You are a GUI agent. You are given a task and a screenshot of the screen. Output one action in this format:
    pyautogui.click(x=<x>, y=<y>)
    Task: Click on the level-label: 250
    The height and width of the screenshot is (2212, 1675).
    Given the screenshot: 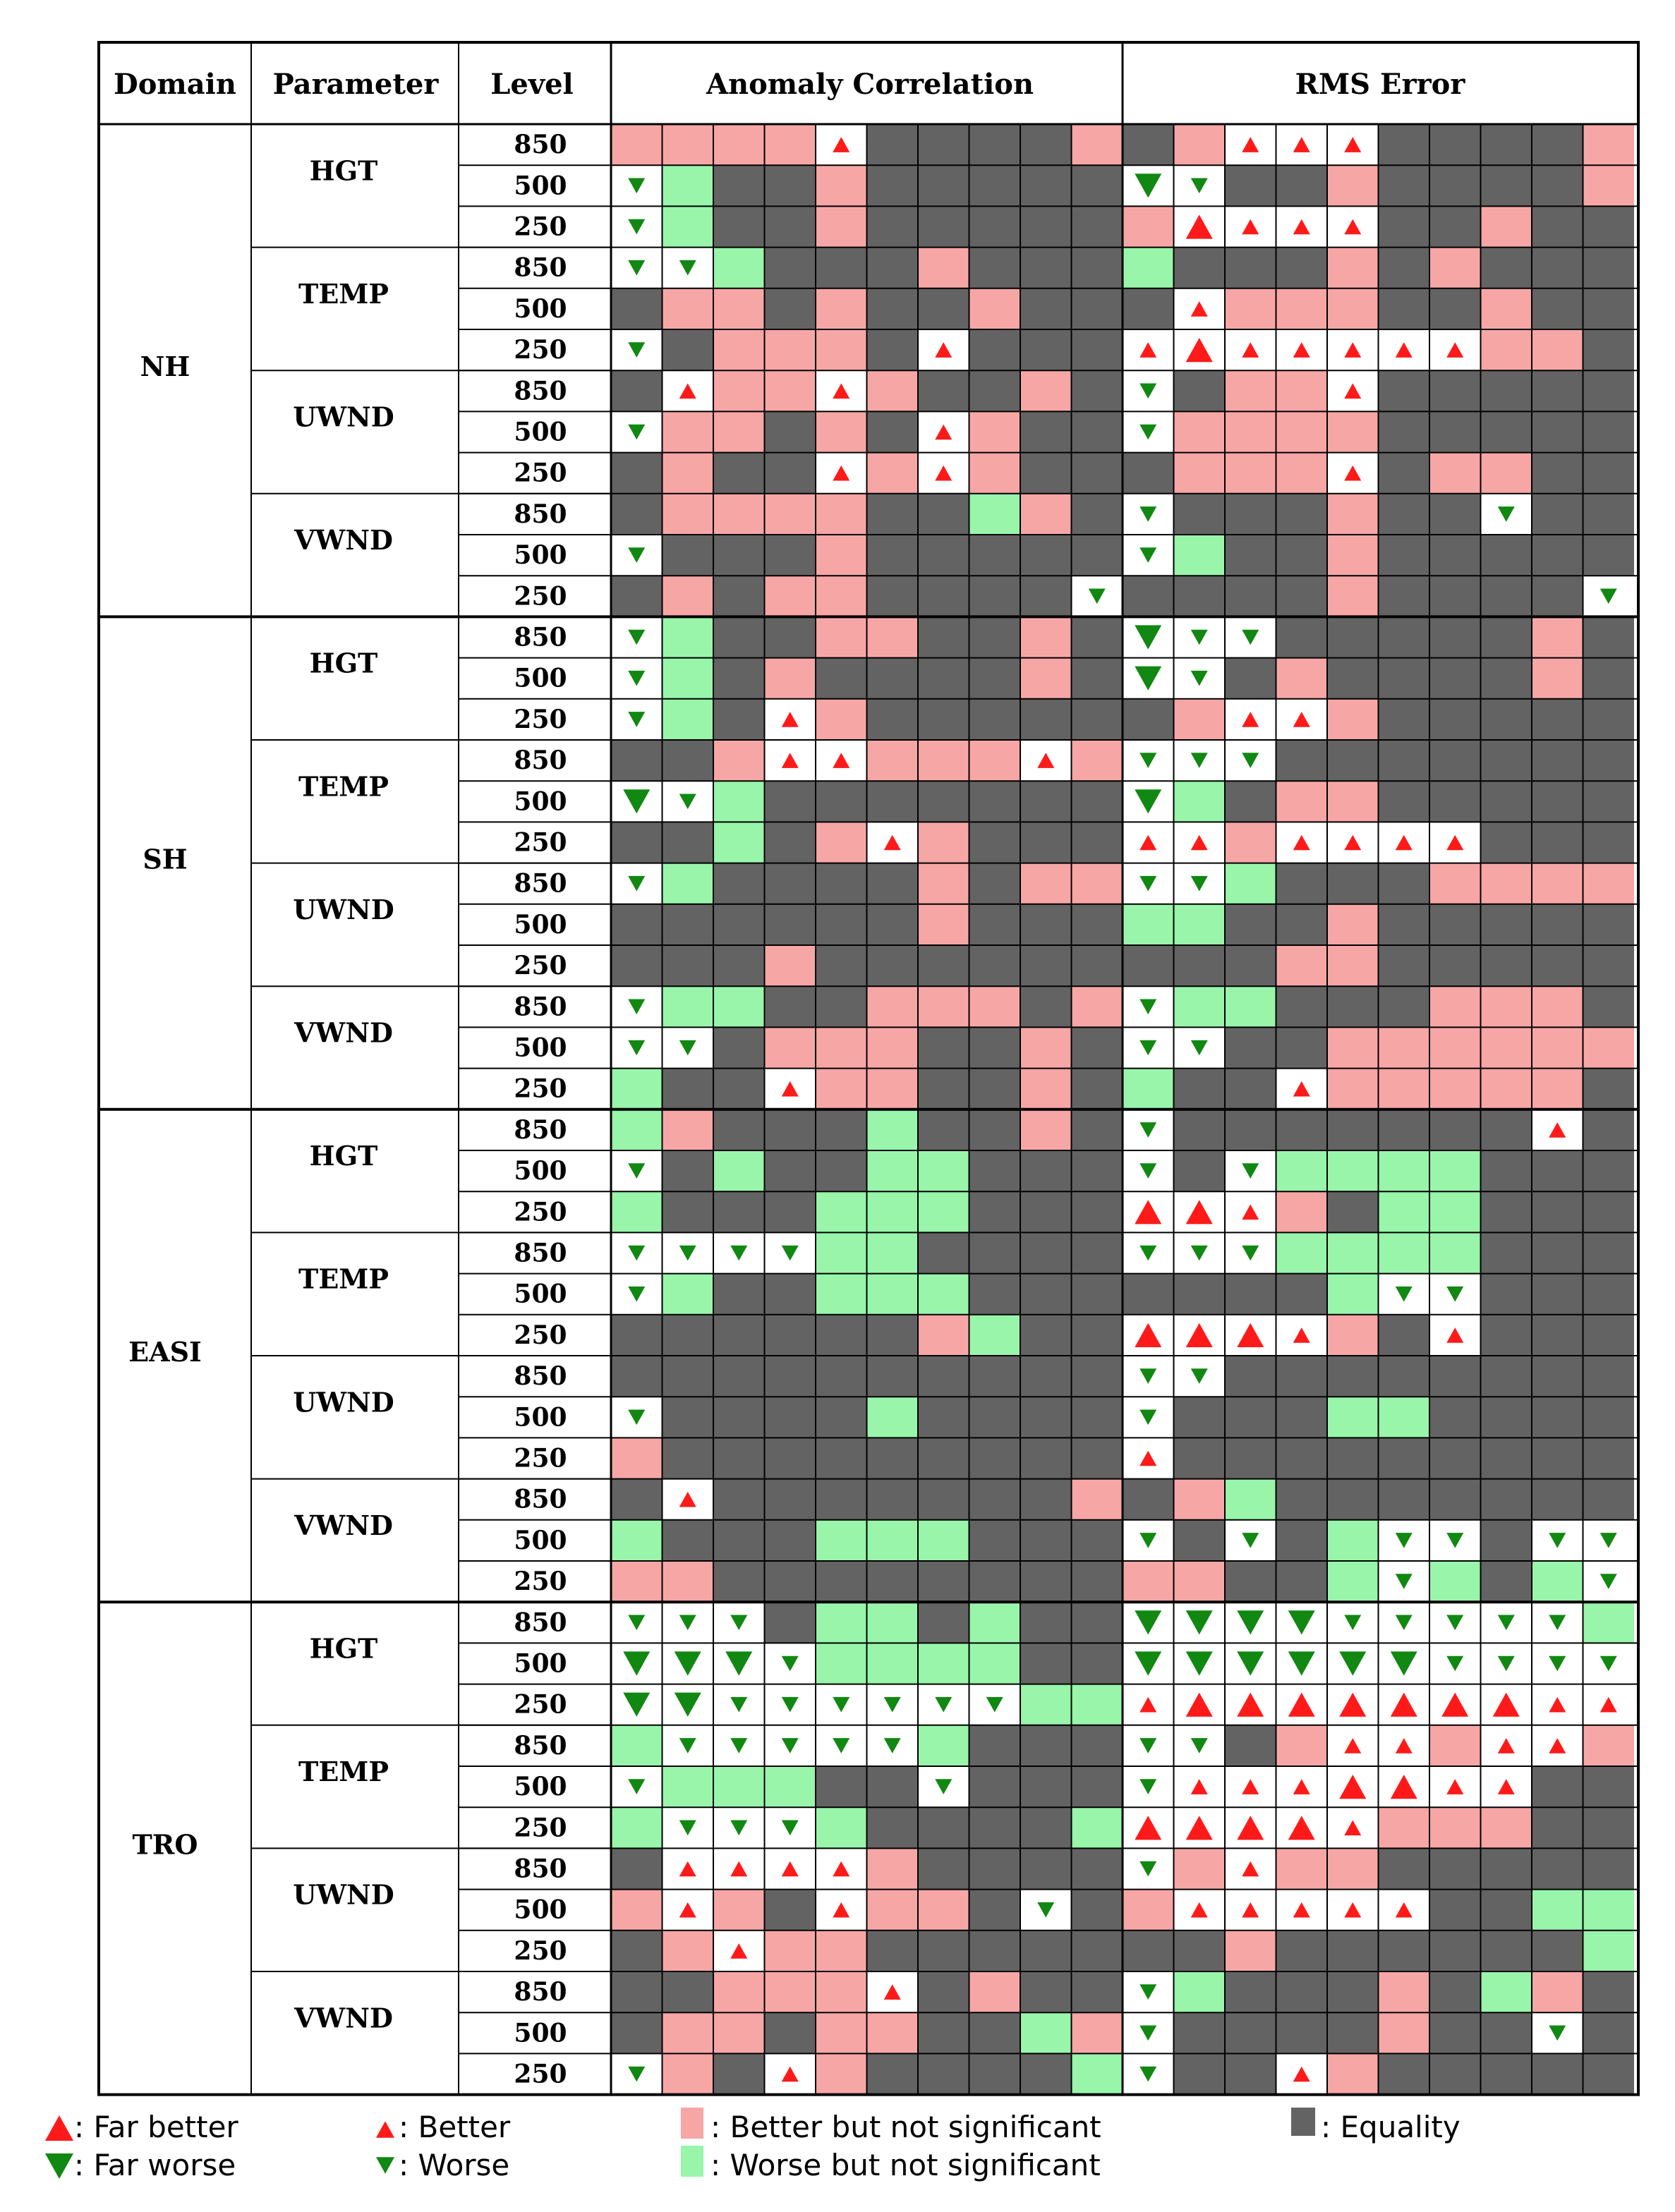 What is the action you would take?
    pyautogui.click(x=540, y=1089)
    